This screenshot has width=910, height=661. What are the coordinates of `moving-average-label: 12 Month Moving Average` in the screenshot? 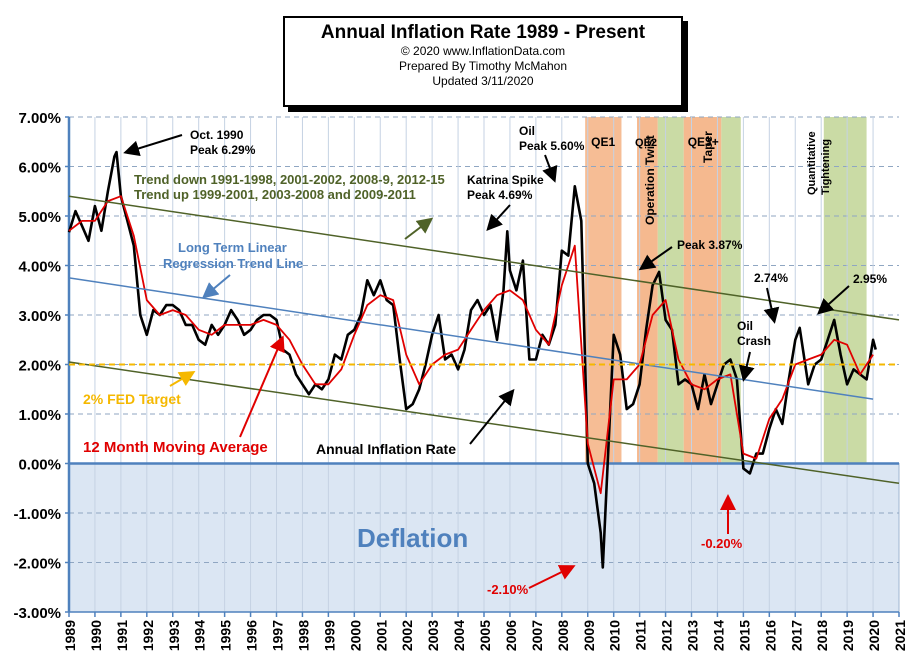 It's located at (175, 447).